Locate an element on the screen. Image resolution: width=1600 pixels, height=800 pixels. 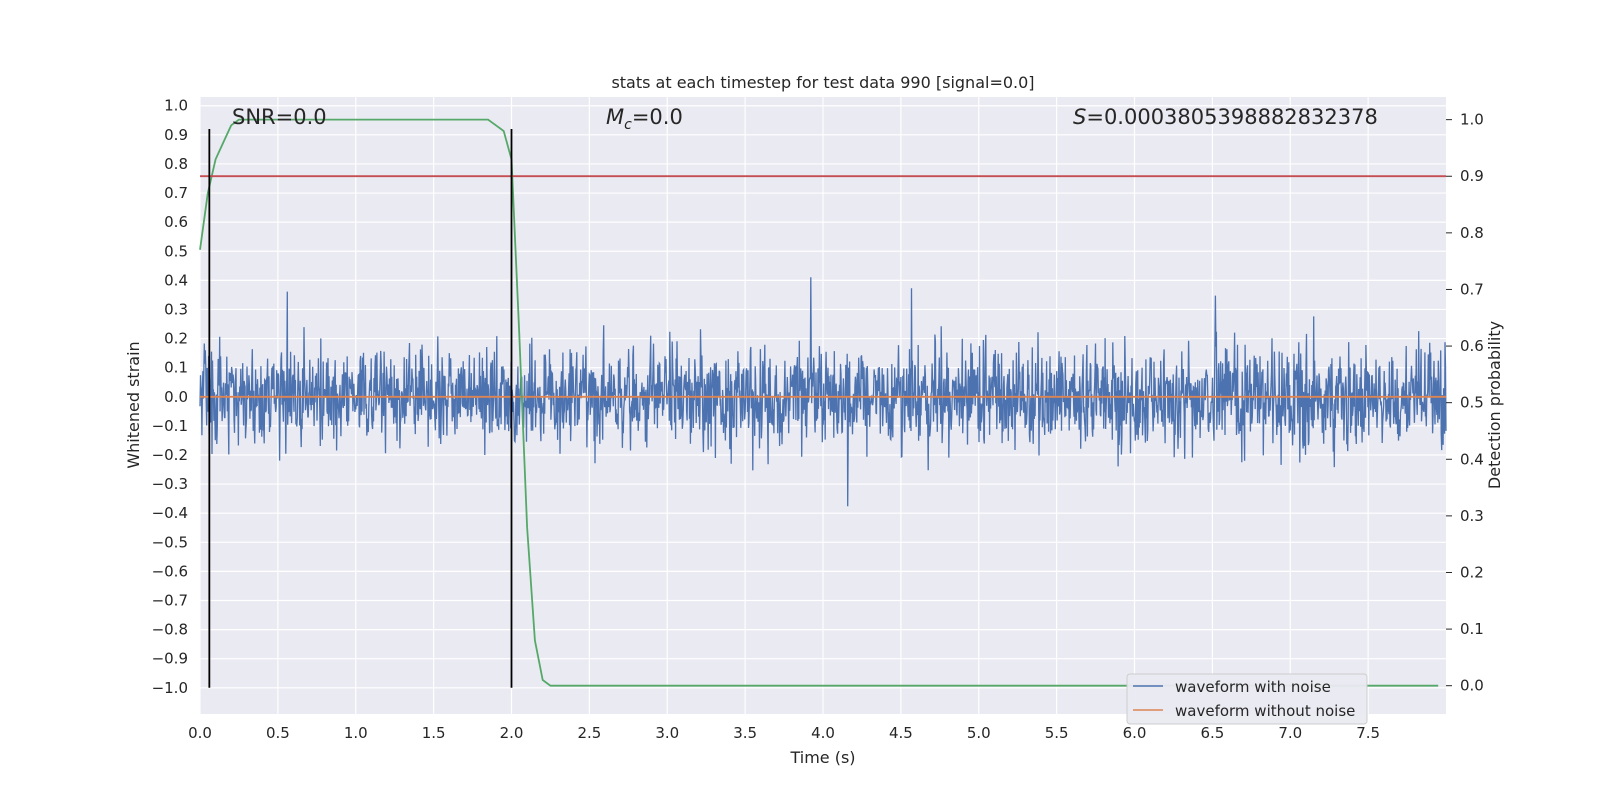
y-tick-label: 0.4 is located at coordinates (176, 280).